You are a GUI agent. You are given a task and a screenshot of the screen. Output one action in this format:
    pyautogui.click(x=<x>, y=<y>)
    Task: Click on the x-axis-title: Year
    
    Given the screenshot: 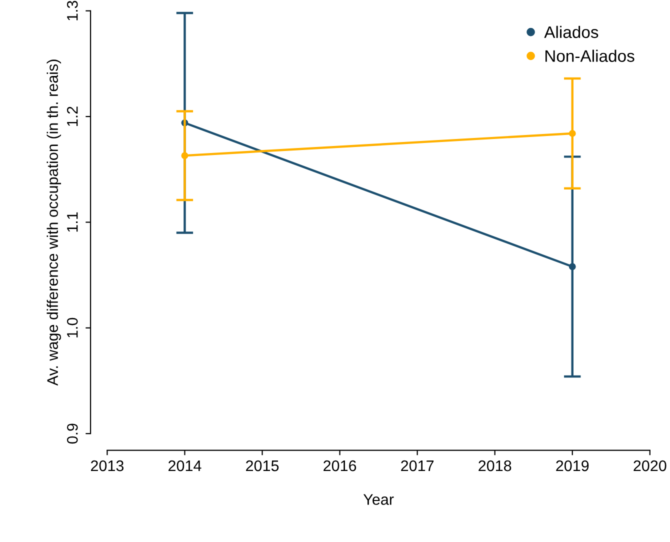 What is the action you would take?
    pyautogui.click(x=378, y=499)
    